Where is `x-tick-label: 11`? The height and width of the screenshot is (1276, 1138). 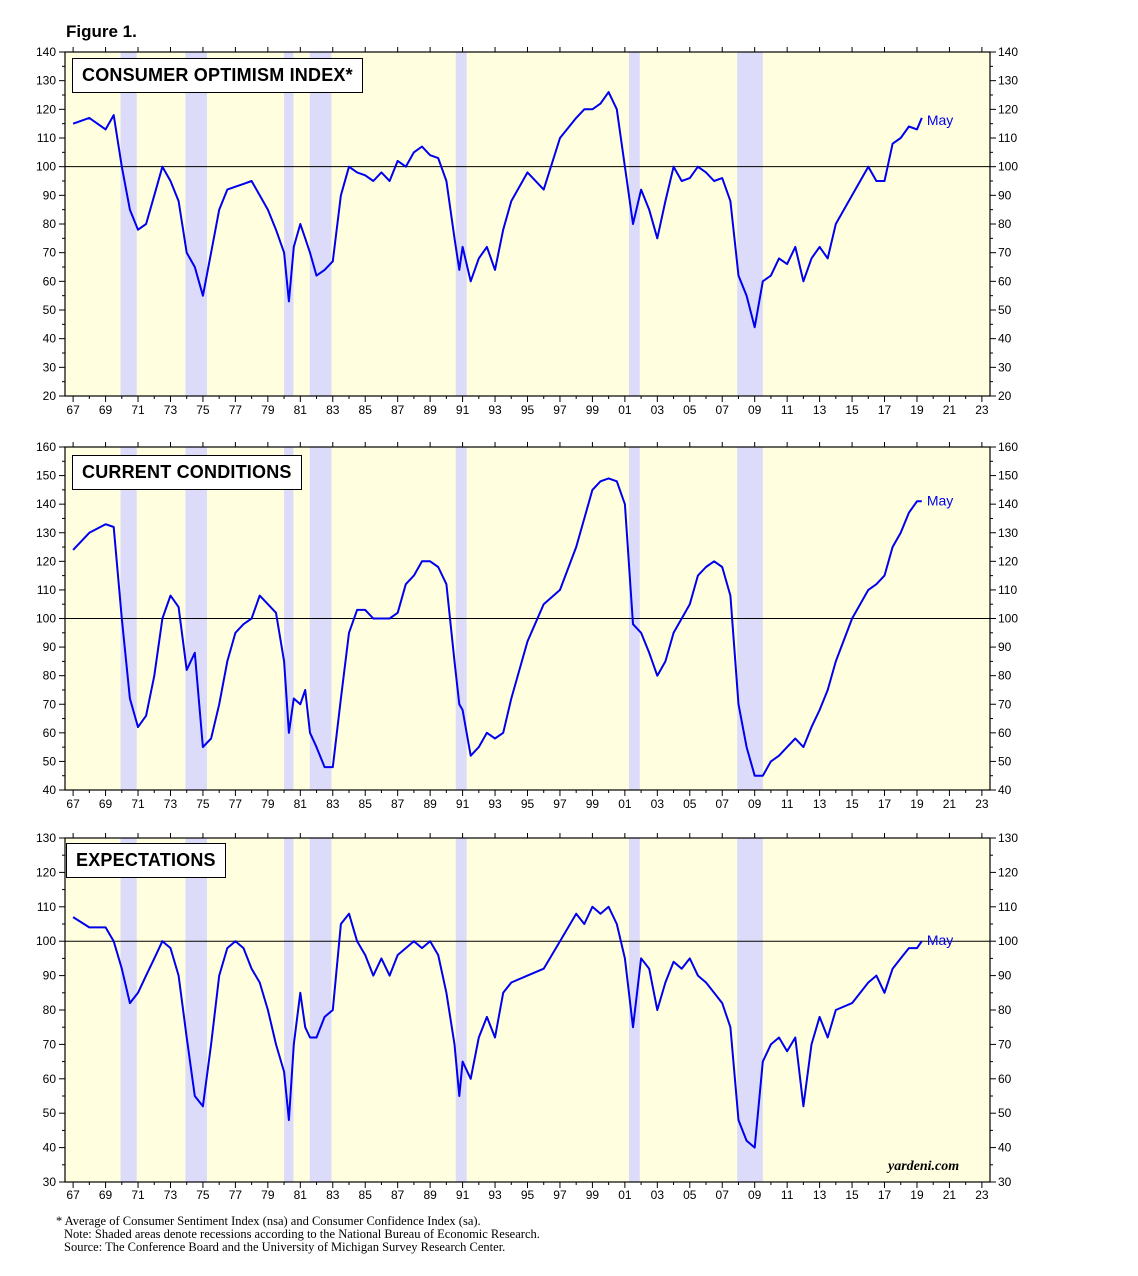 x-tick-label: 11 is located at coordinates (787, 804).